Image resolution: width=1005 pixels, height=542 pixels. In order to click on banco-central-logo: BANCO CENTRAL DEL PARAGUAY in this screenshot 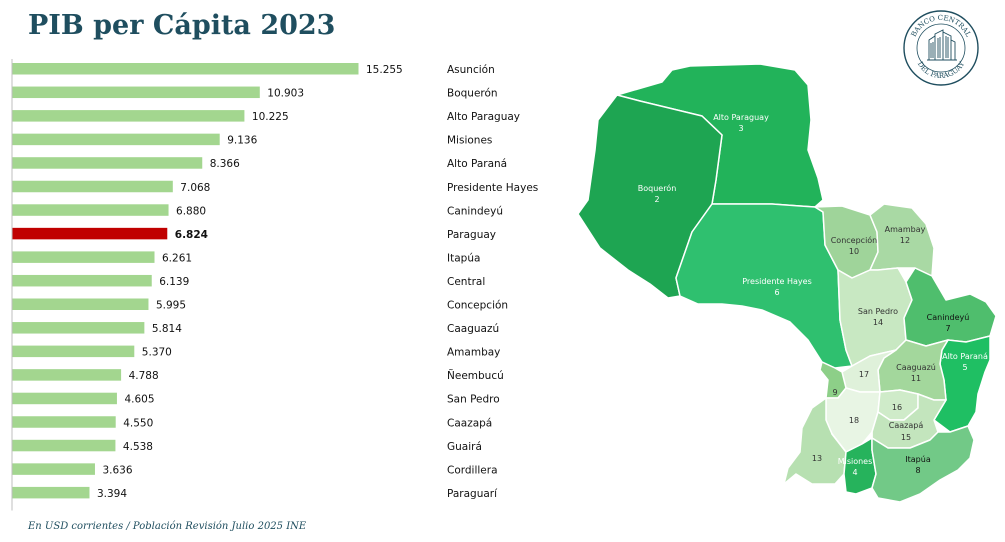, I will do `click(941, 48)`.